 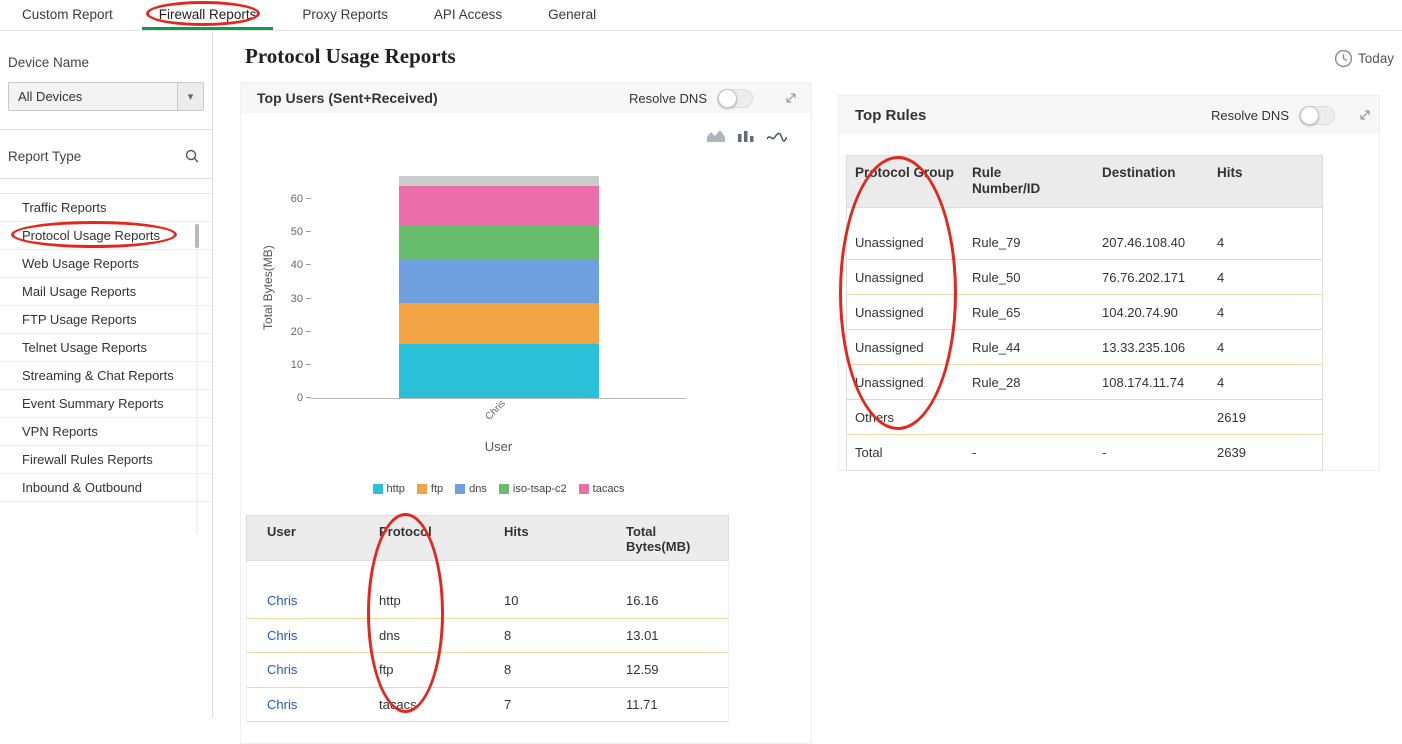 I want to click on rules-table-cell-destination: 104.20.74.90, so click(x=1140, y=312).